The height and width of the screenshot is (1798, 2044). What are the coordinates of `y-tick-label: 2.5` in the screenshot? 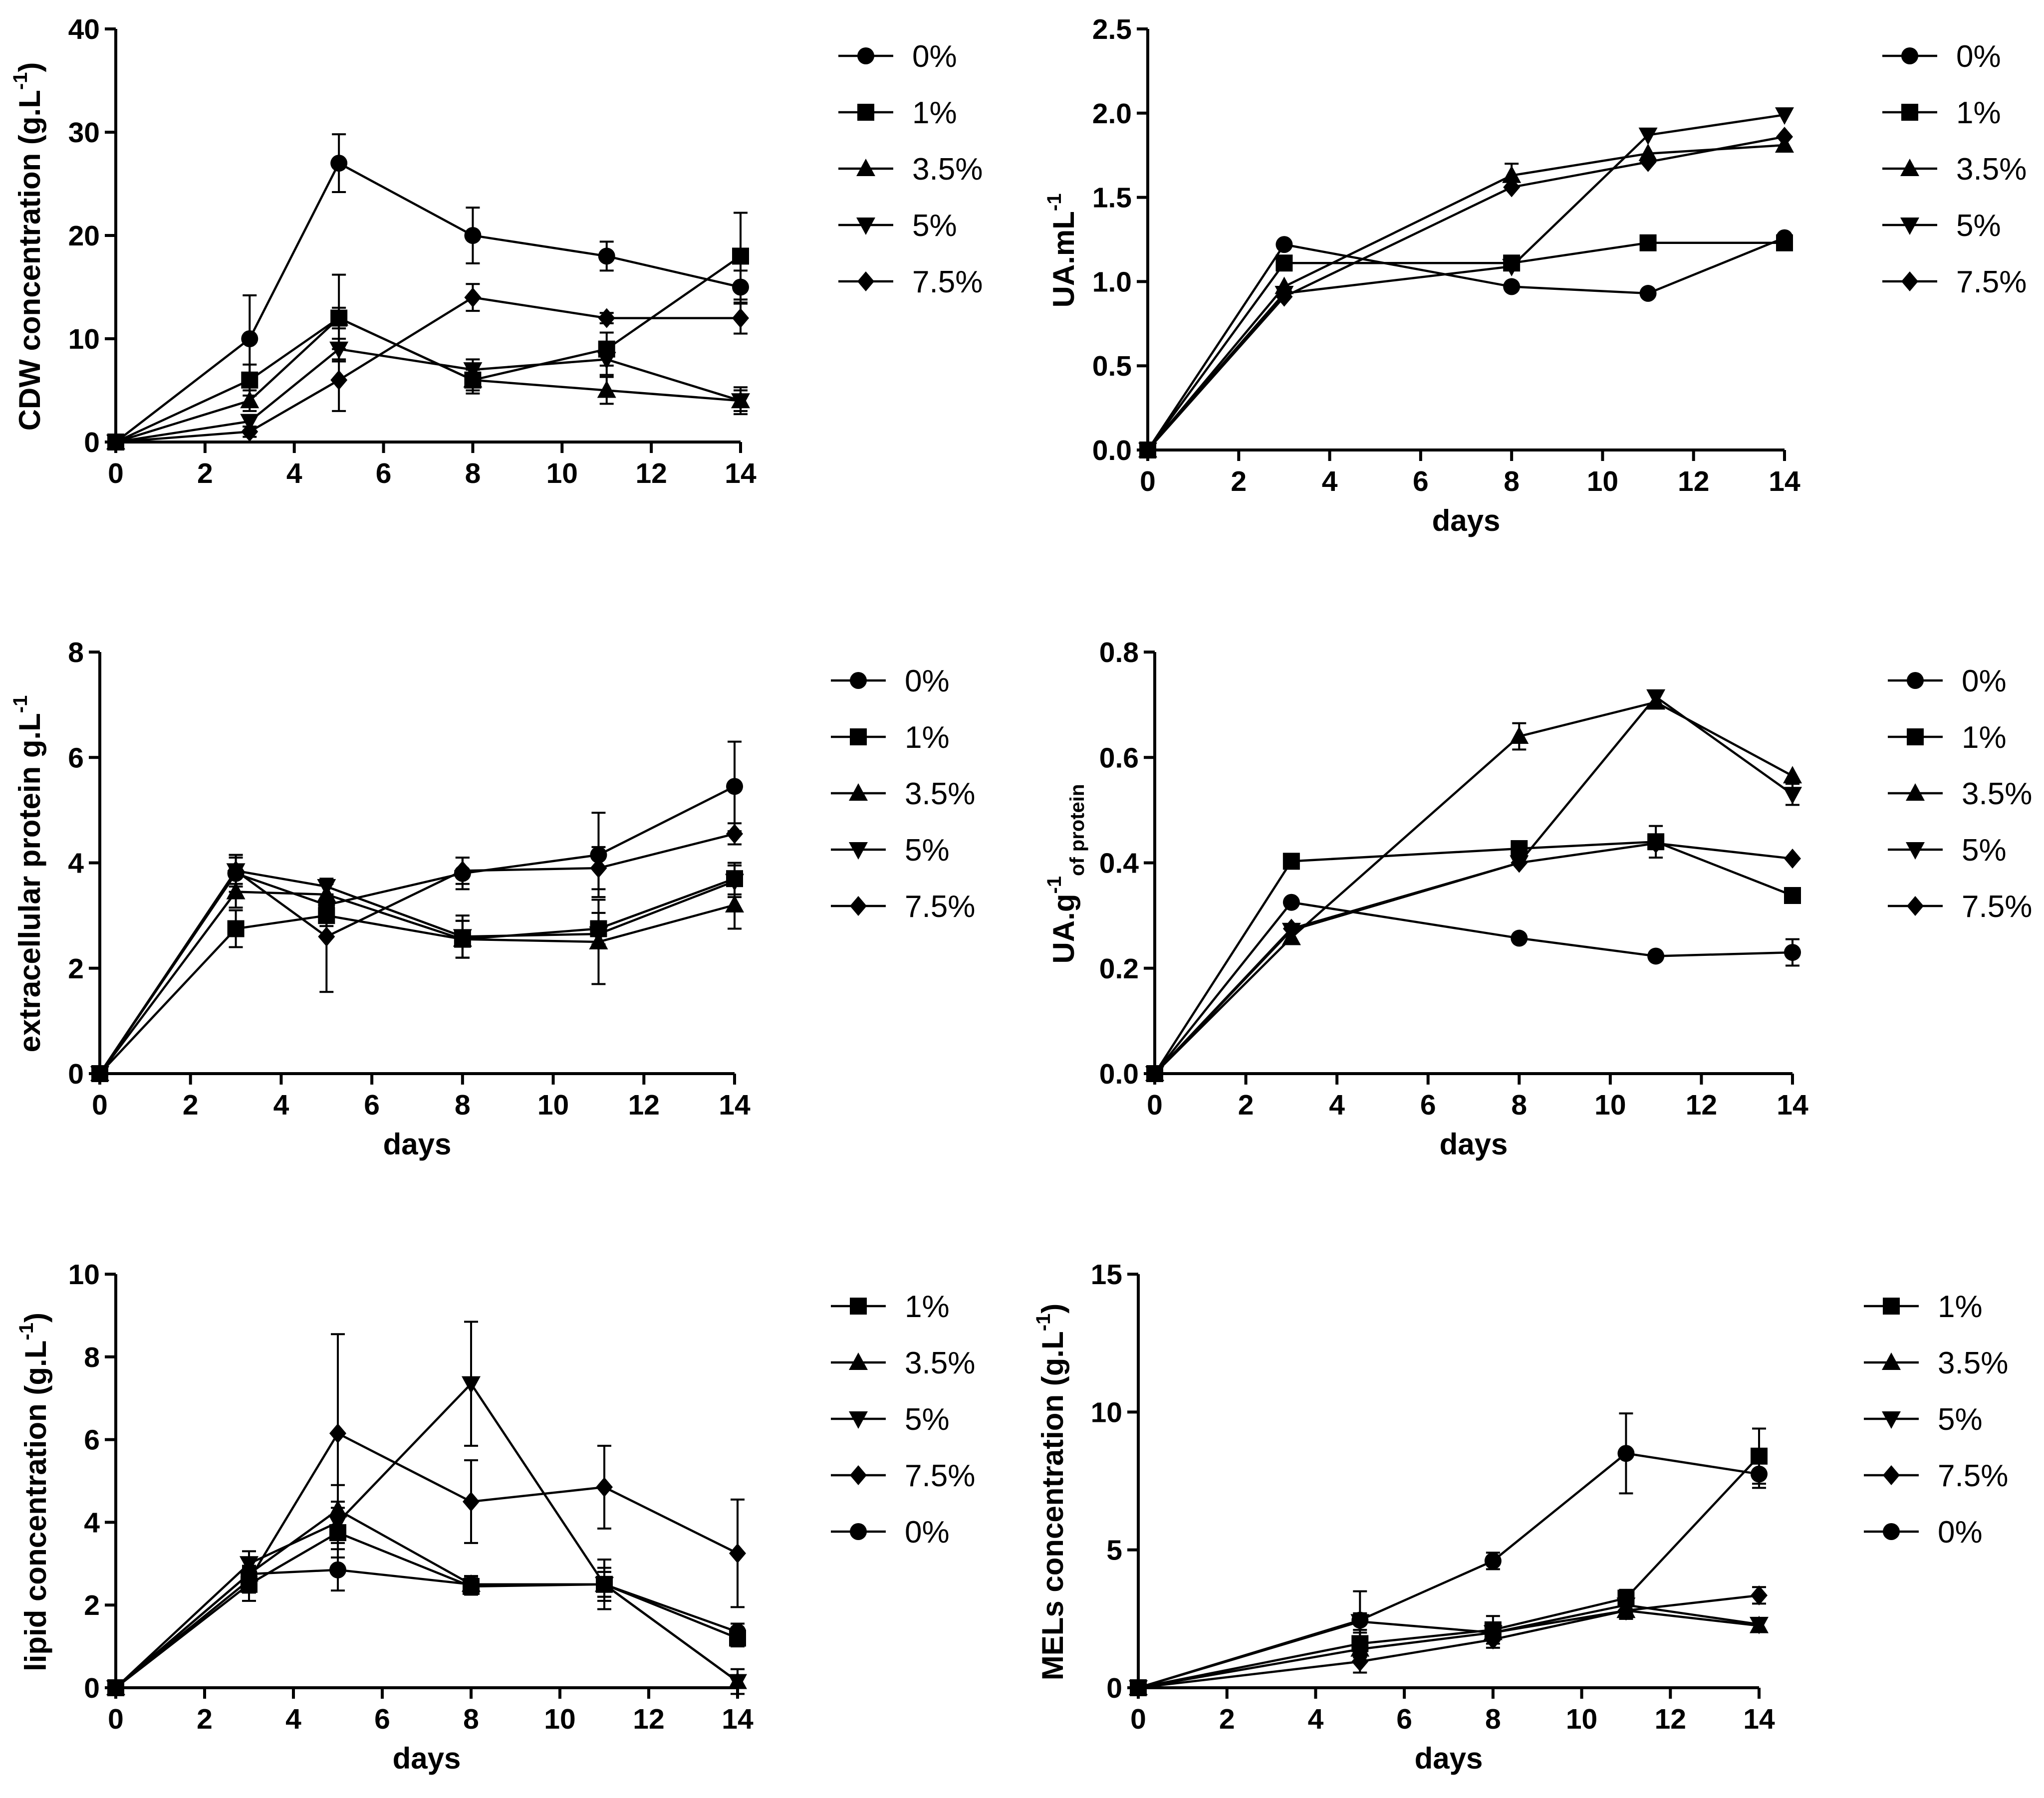 It's located at (1112, 29).